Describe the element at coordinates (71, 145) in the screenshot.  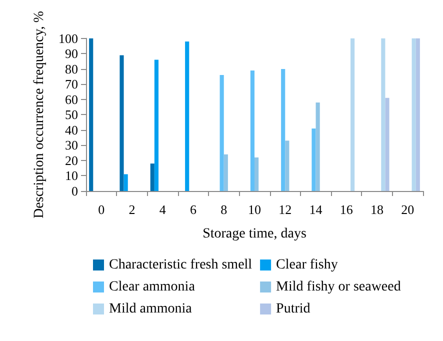
I see `y-tick-label: 30` at that location.